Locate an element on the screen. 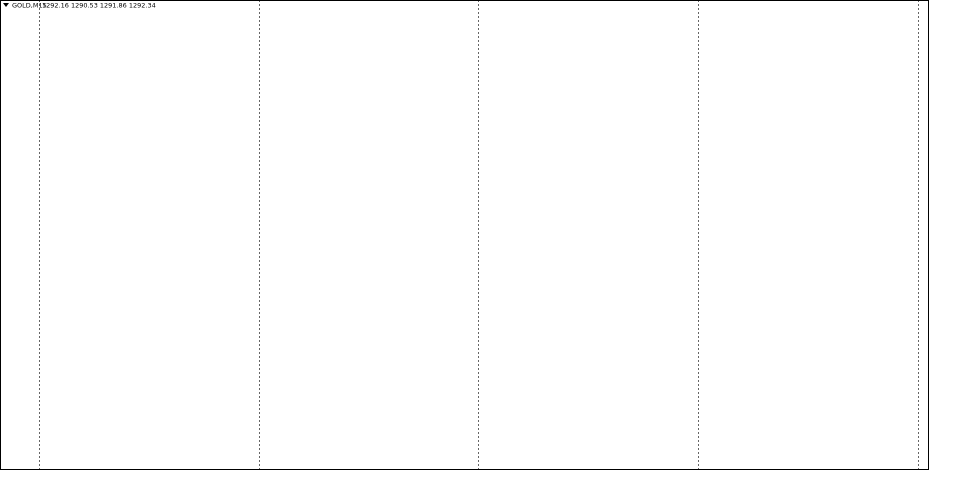  menu-triangle is located at coordinates (6, 5).